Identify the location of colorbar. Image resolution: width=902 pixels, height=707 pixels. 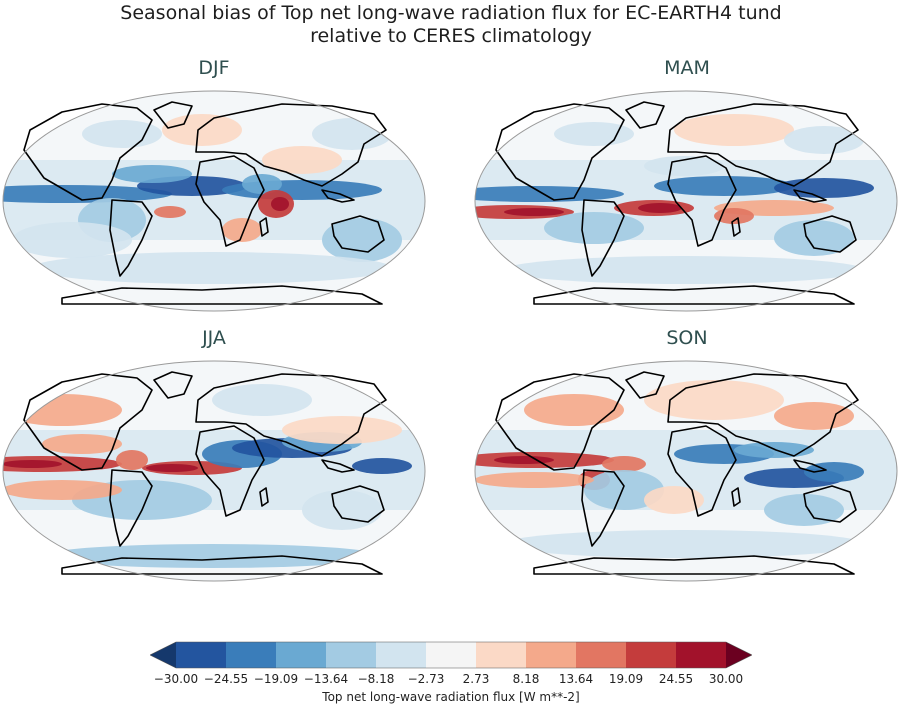
(451, 655).